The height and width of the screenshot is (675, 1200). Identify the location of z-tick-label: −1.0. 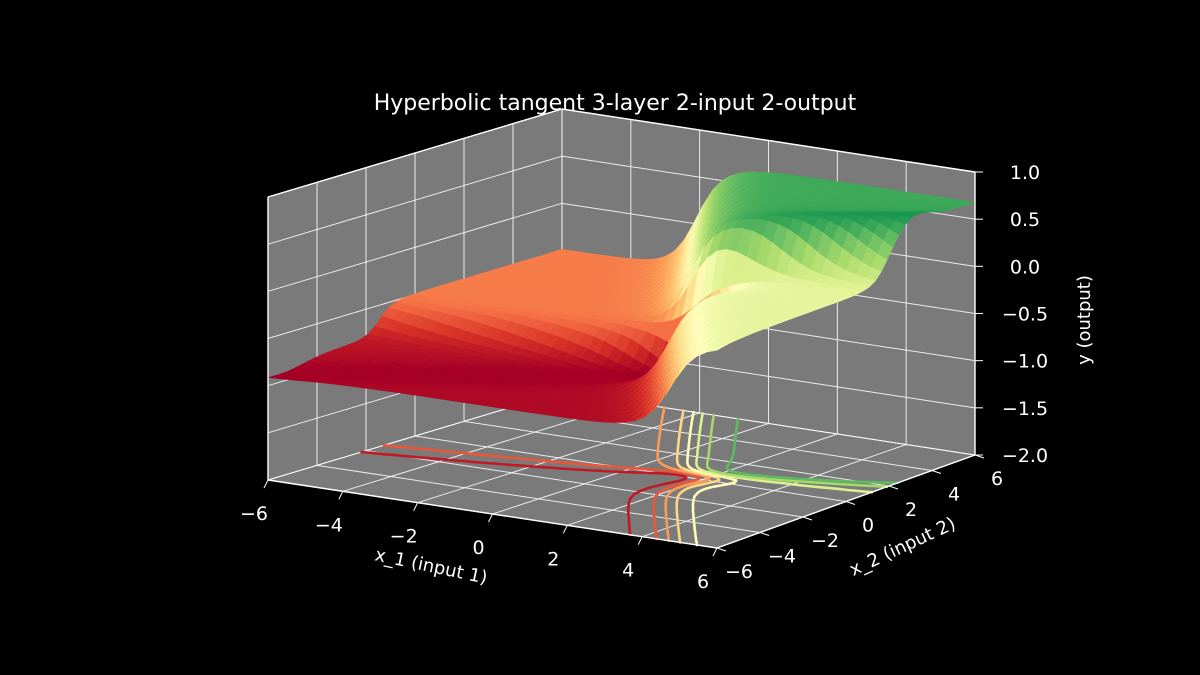
(1025, 362).